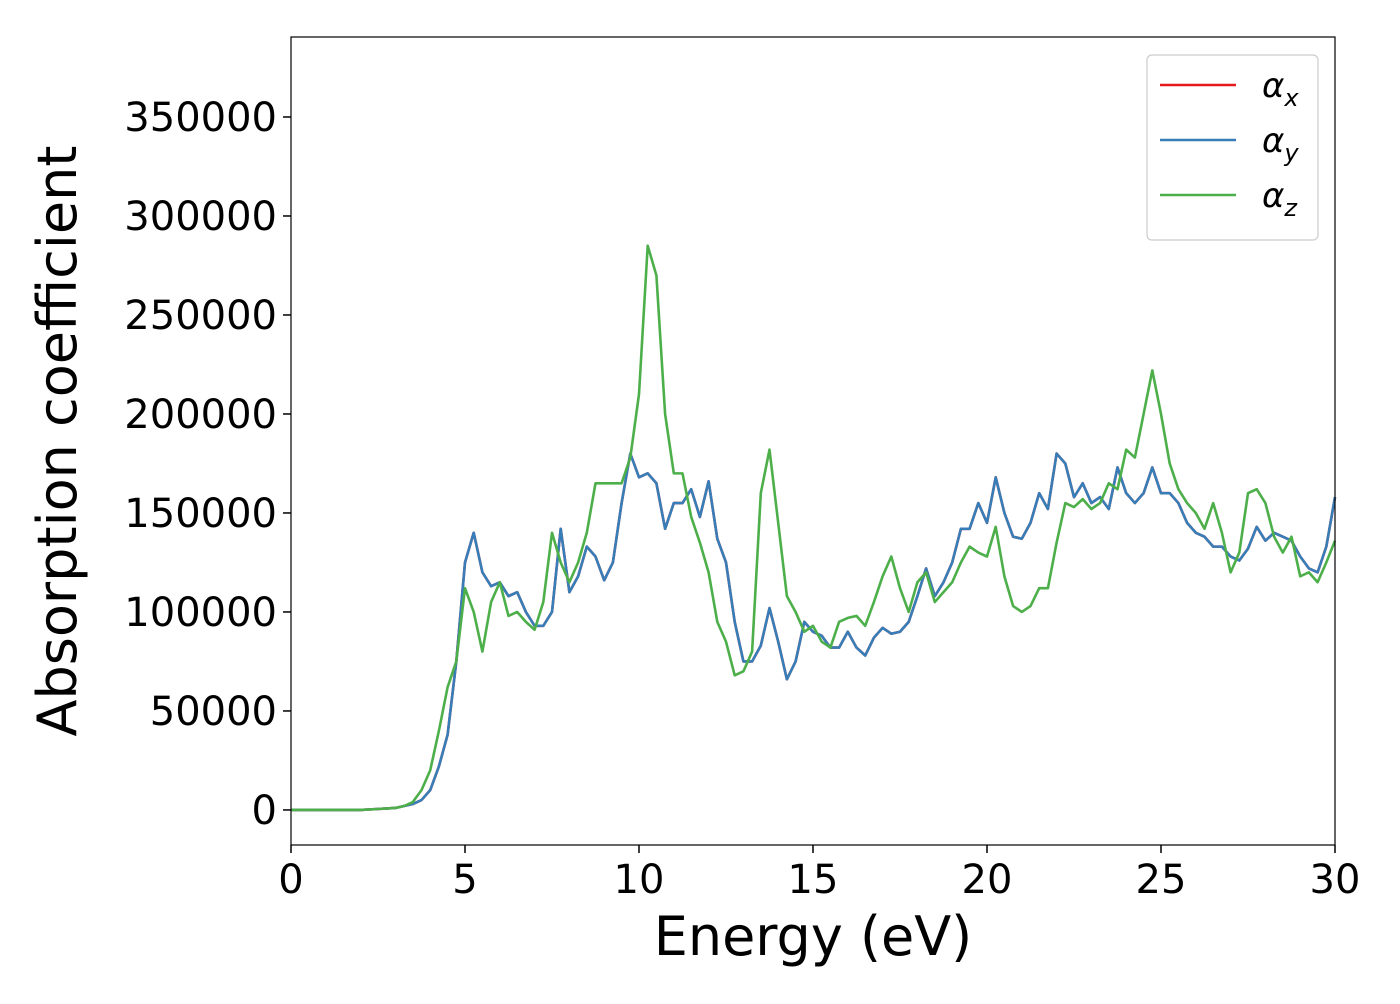 This screenshot has height=1004, width=1400. I want to click on x-tick-label: 10, so click(639, 880).